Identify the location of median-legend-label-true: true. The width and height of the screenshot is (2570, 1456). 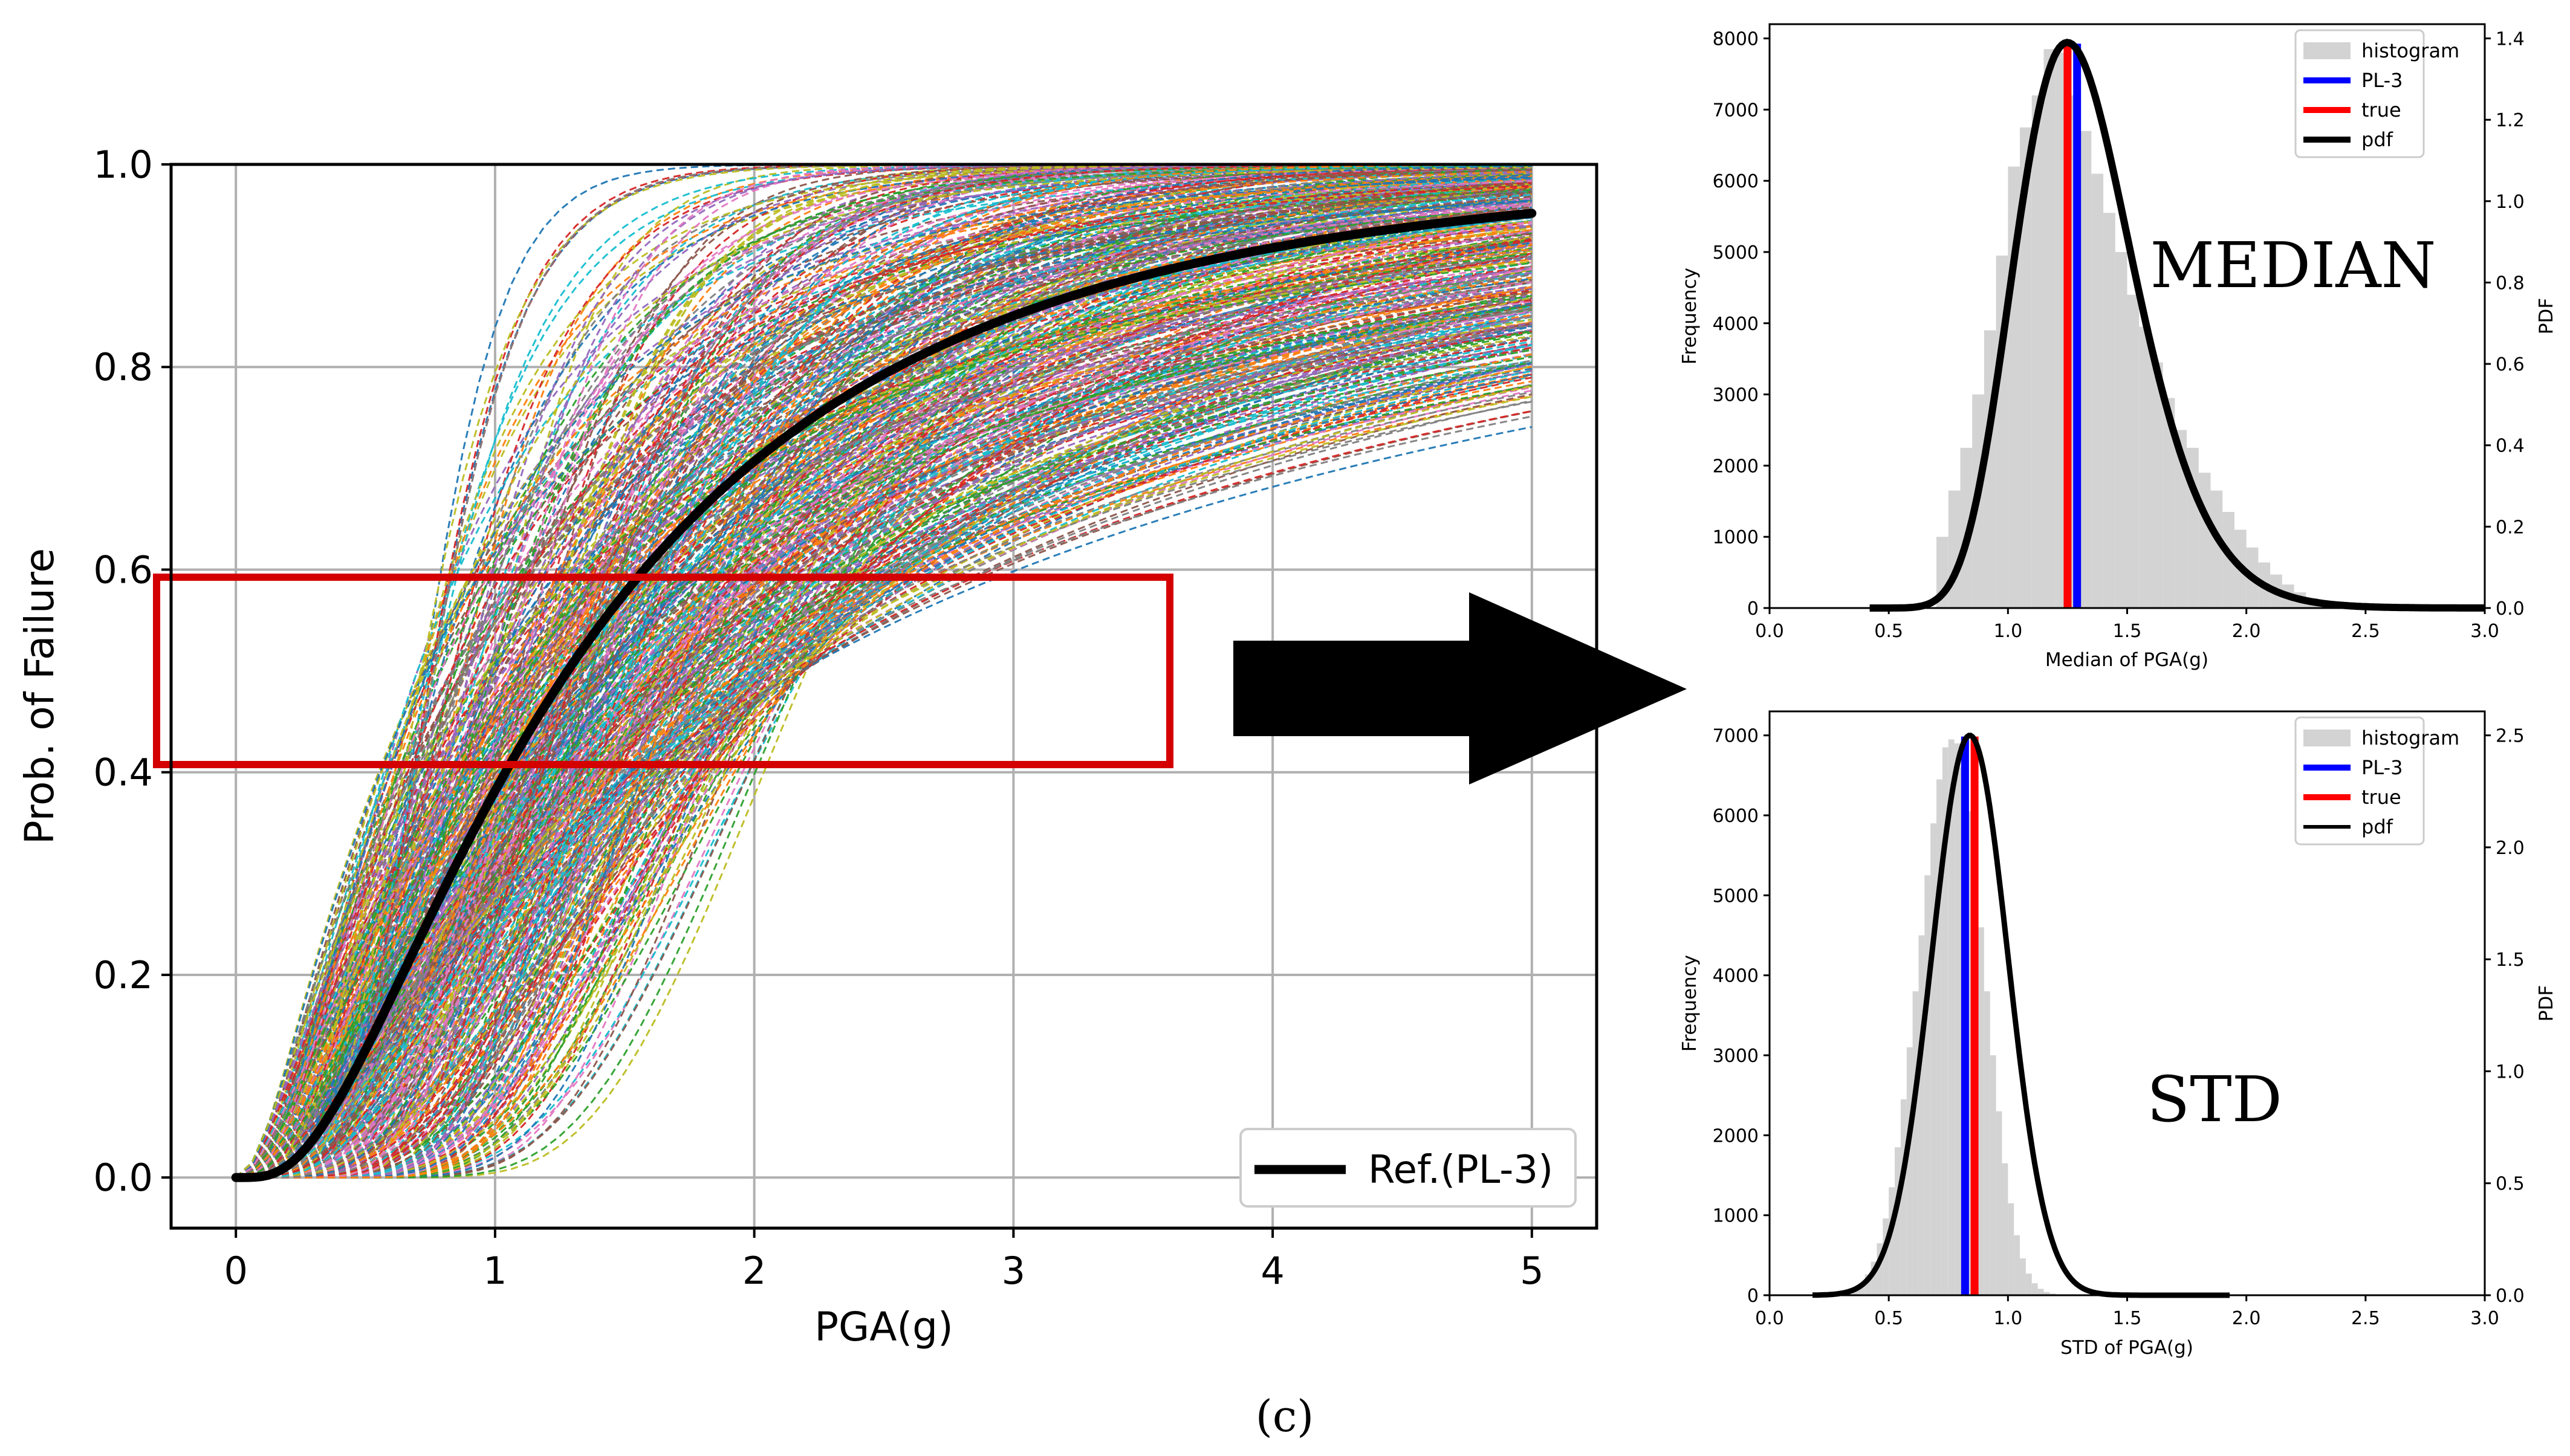
(2381, 110).